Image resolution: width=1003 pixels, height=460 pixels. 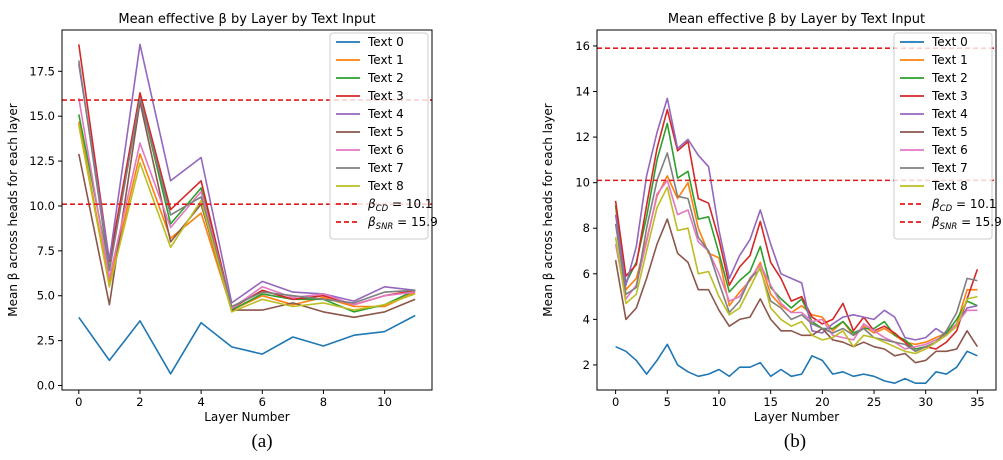 What do you see at coordinates (977, 402) in the screenshot?
I see `x-tick-label: 35` at bounding box center [977, 402].